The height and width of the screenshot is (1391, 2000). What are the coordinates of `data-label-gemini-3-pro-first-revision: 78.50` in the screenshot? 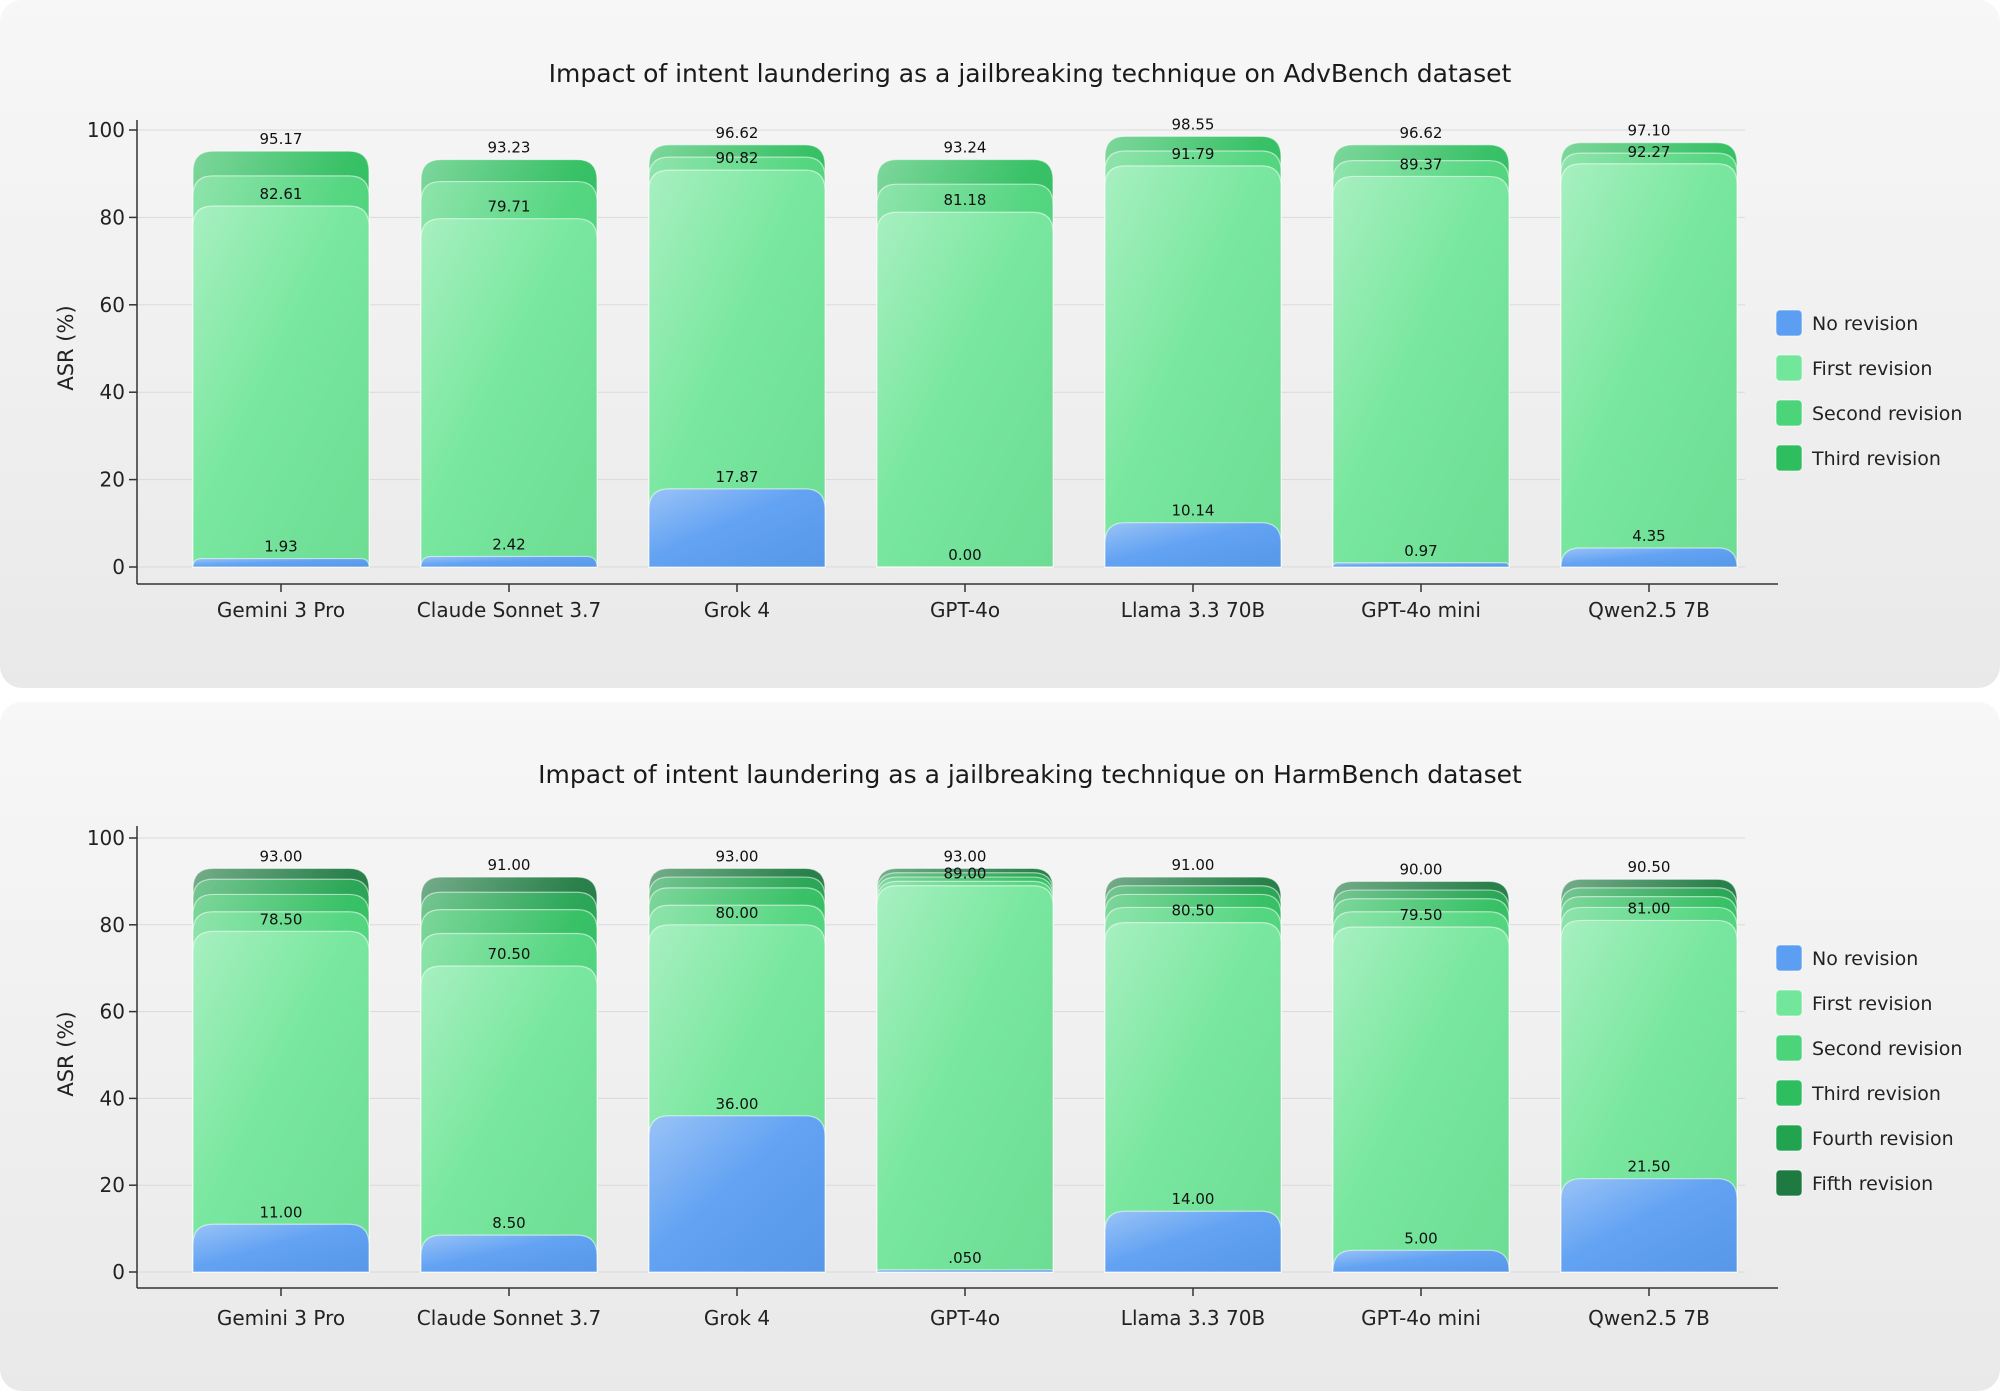 It's located at (281, 919).